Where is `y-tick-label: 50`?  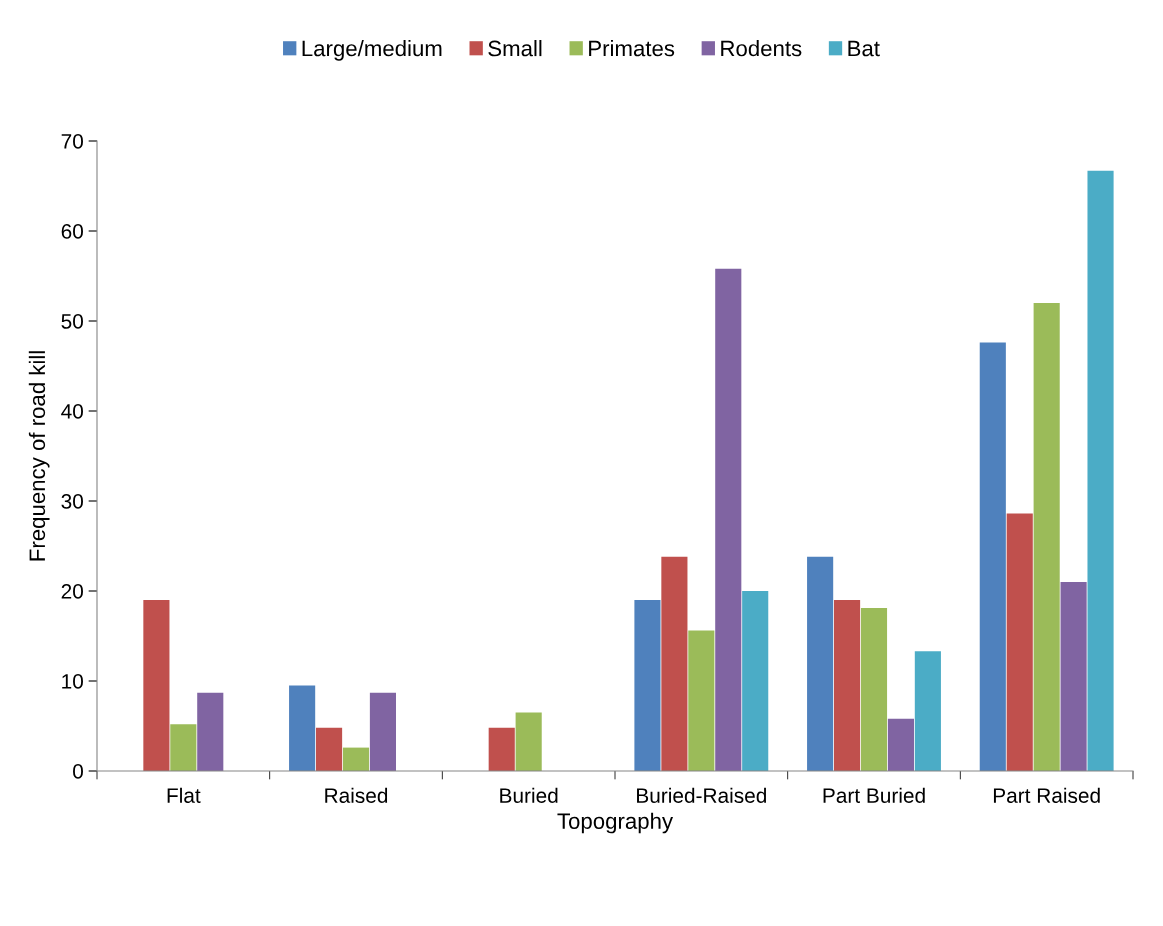
y-tick-label: 50 is located at coordinates (72, 321).